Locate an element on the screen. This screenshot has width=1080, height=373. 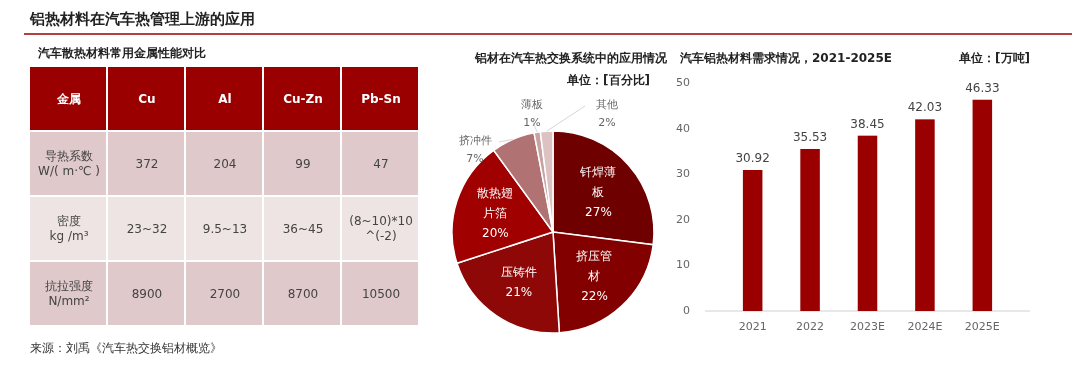
text: 2700 is located at coordinates (225, 293).